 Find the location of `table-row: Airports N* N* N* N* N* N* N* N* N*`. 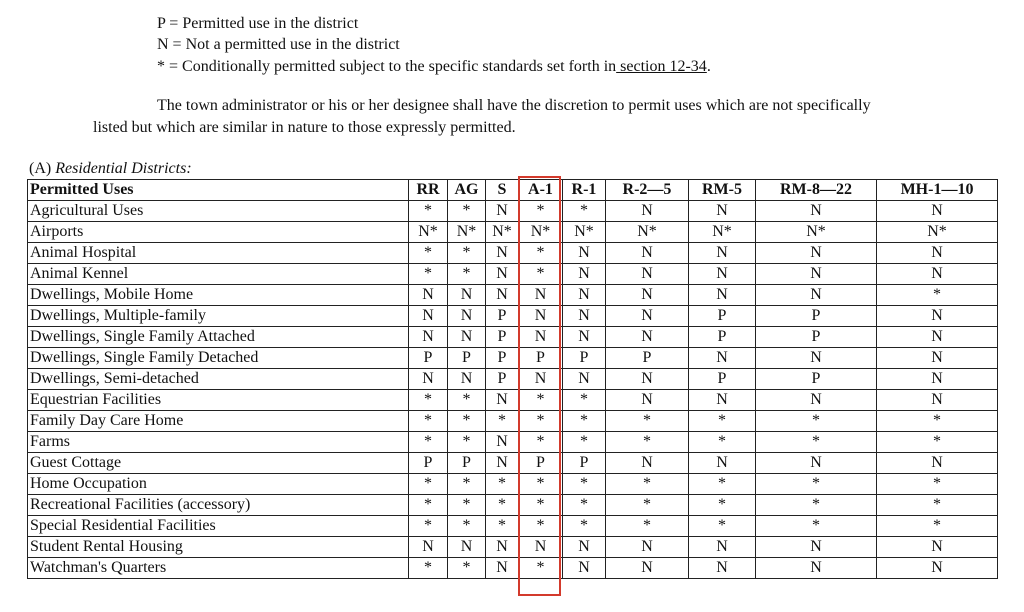

table-row: Airports N* N* N* N* N* N* N* N* N* is located at coordinates (512, 232).